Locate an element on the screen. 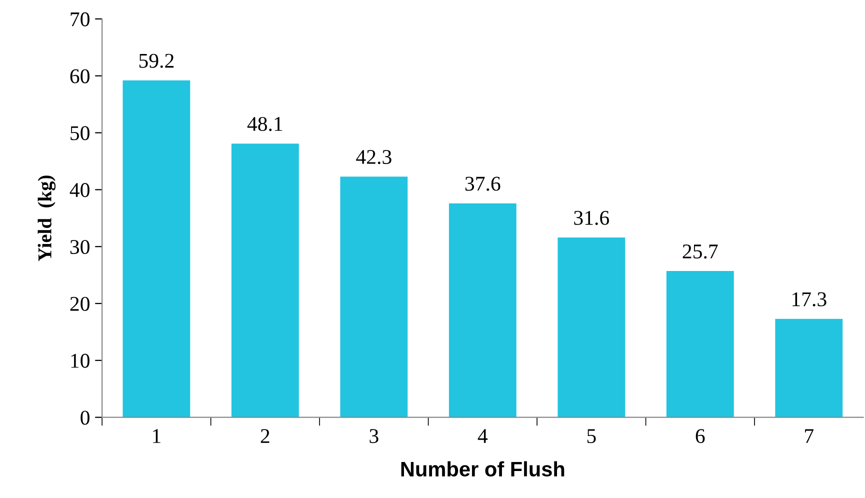 The height and width of the screenshot is (498, 865). data-label: 42.3 is located at coordinates (374, 157).